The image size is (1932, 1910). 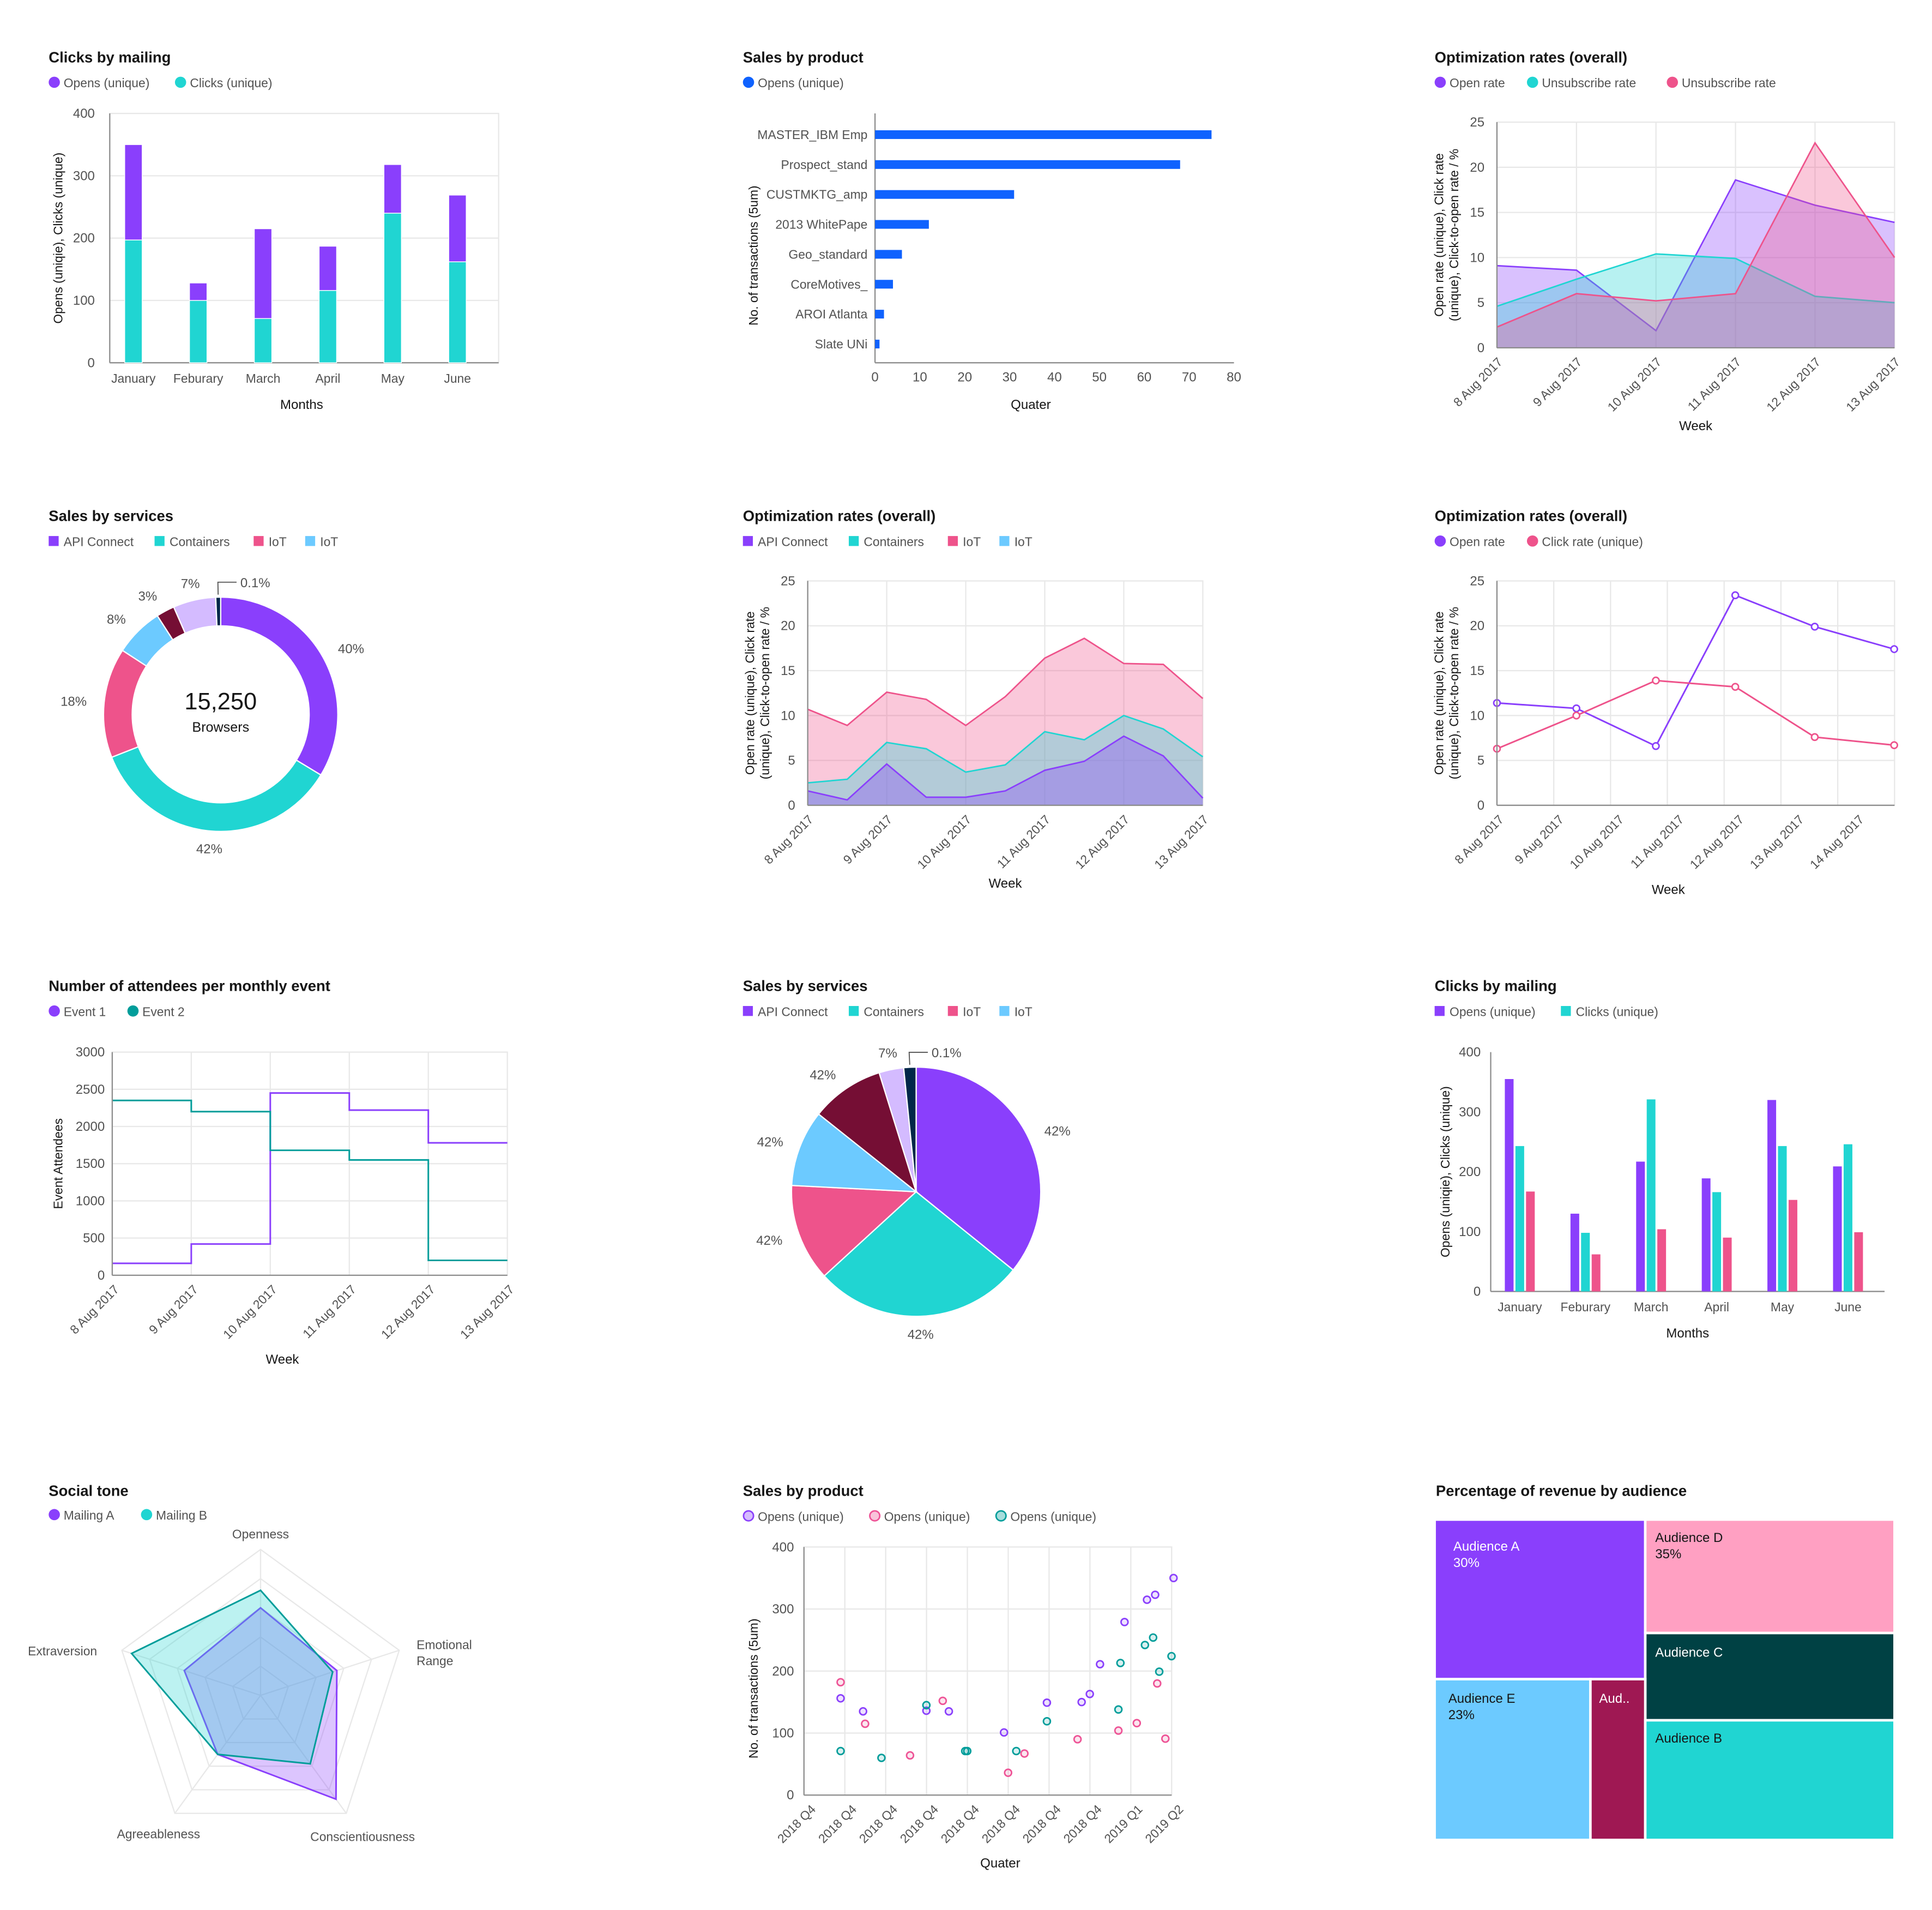 I want to click on x-tick-label: 9 Aug 2017, so click(x=867, y=839).